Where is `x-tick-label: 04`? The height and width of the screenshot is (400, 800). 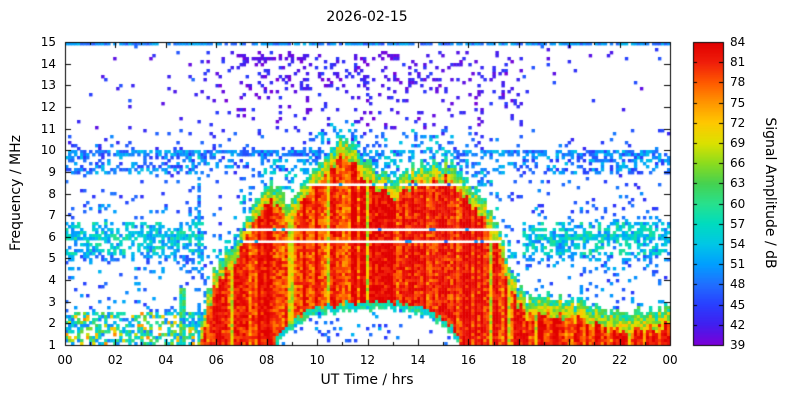
x-tick-label: 04 is located at coordinates (166, 360).